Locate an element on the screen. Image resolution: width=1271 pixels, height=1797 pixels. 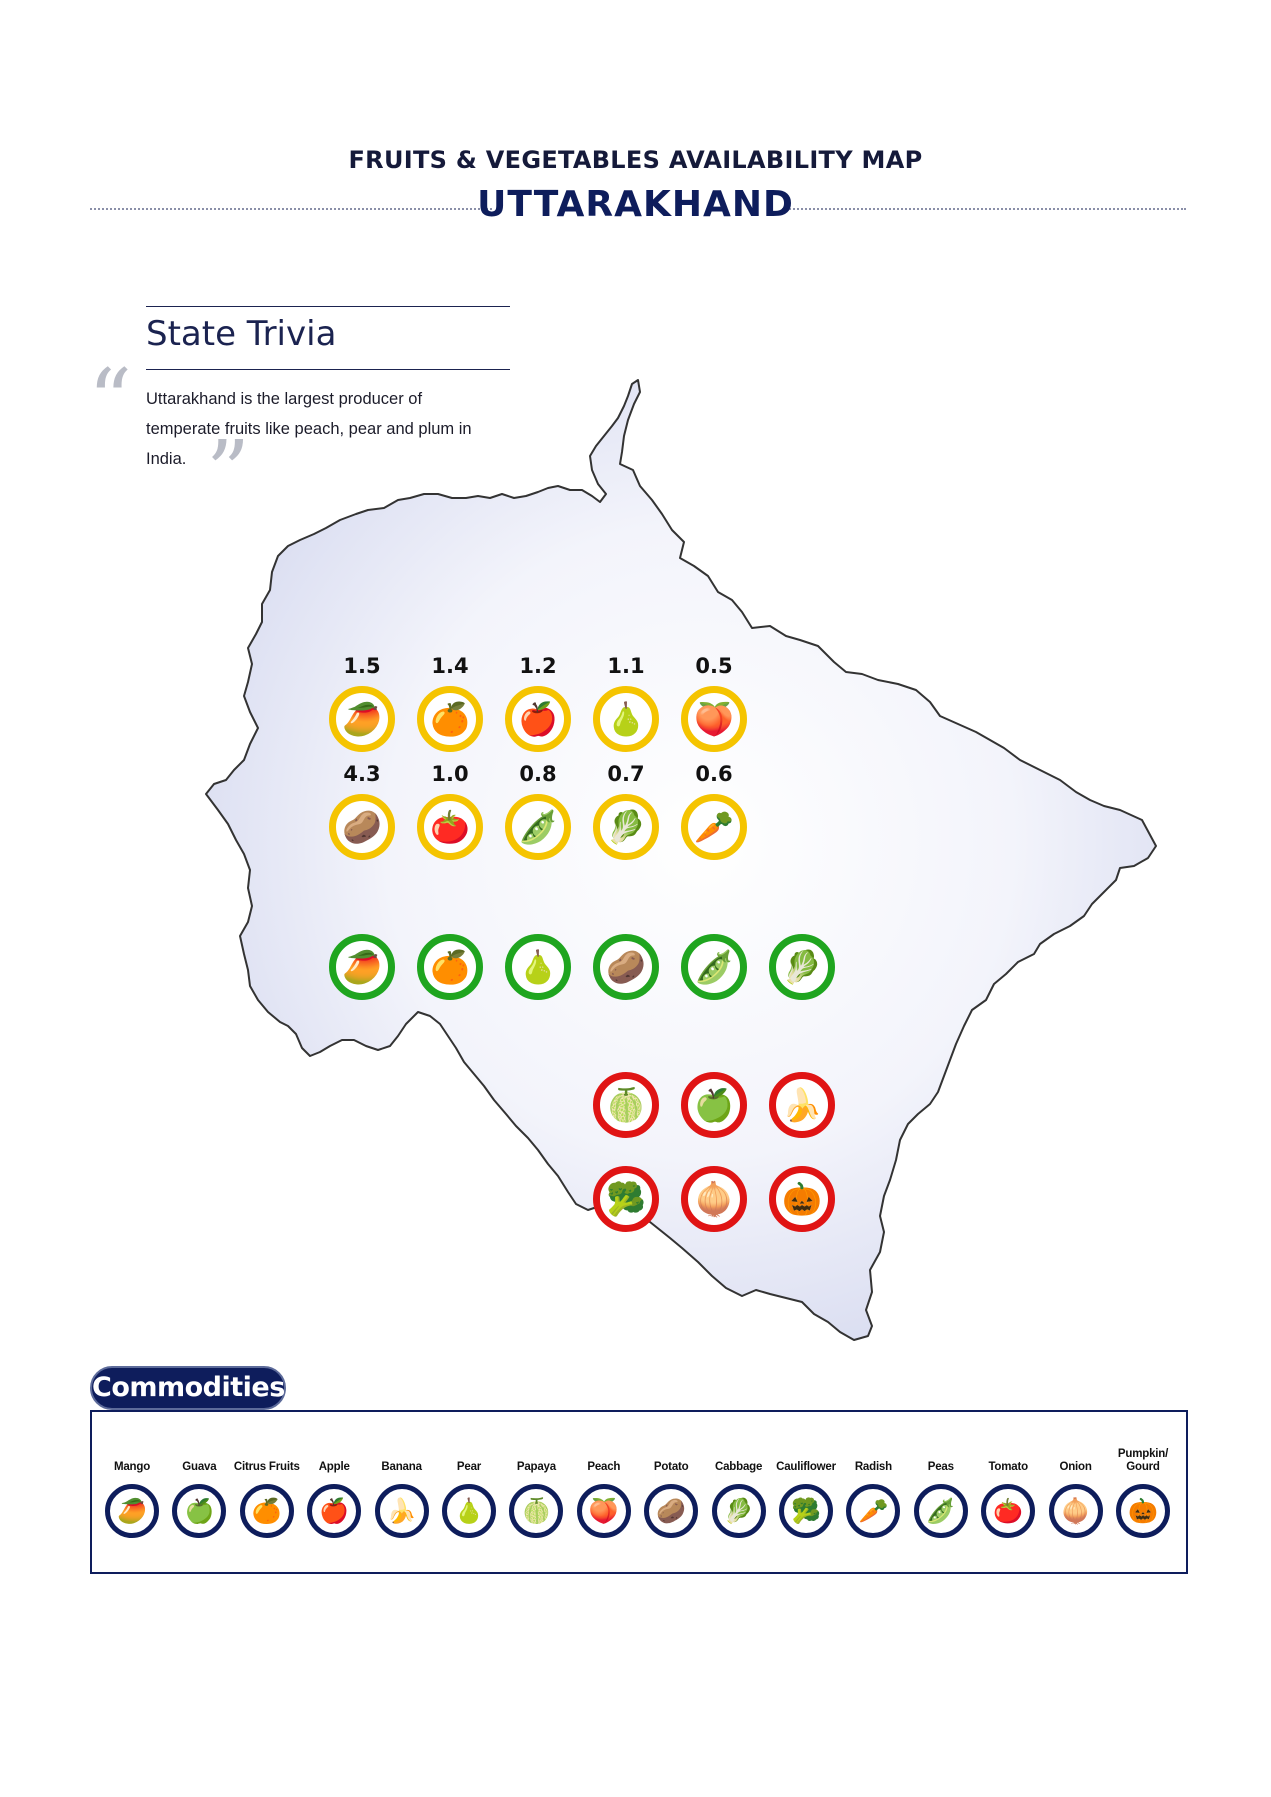
map-supertitle: FRUITS & VEGETABLES AVAILABILITY MAP is located at coordinates (635, 160).